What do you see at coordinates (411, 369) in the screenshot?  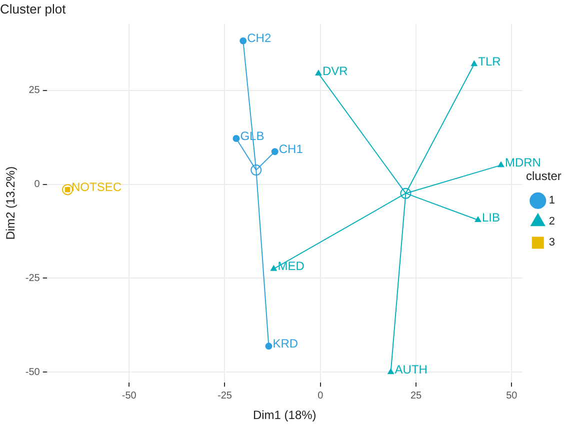 I see `annotation: AUTH` at bounding box center [411, 369].